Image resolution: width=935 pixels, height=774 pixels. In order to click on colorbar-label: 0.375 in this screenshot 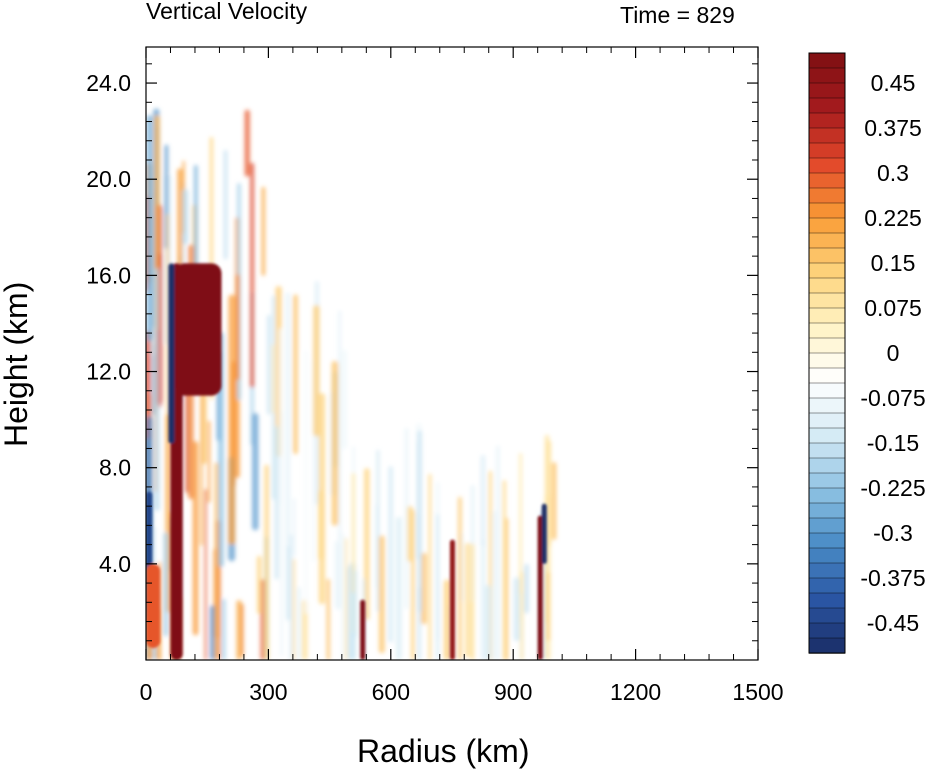, I will do `click(893, 128)`.